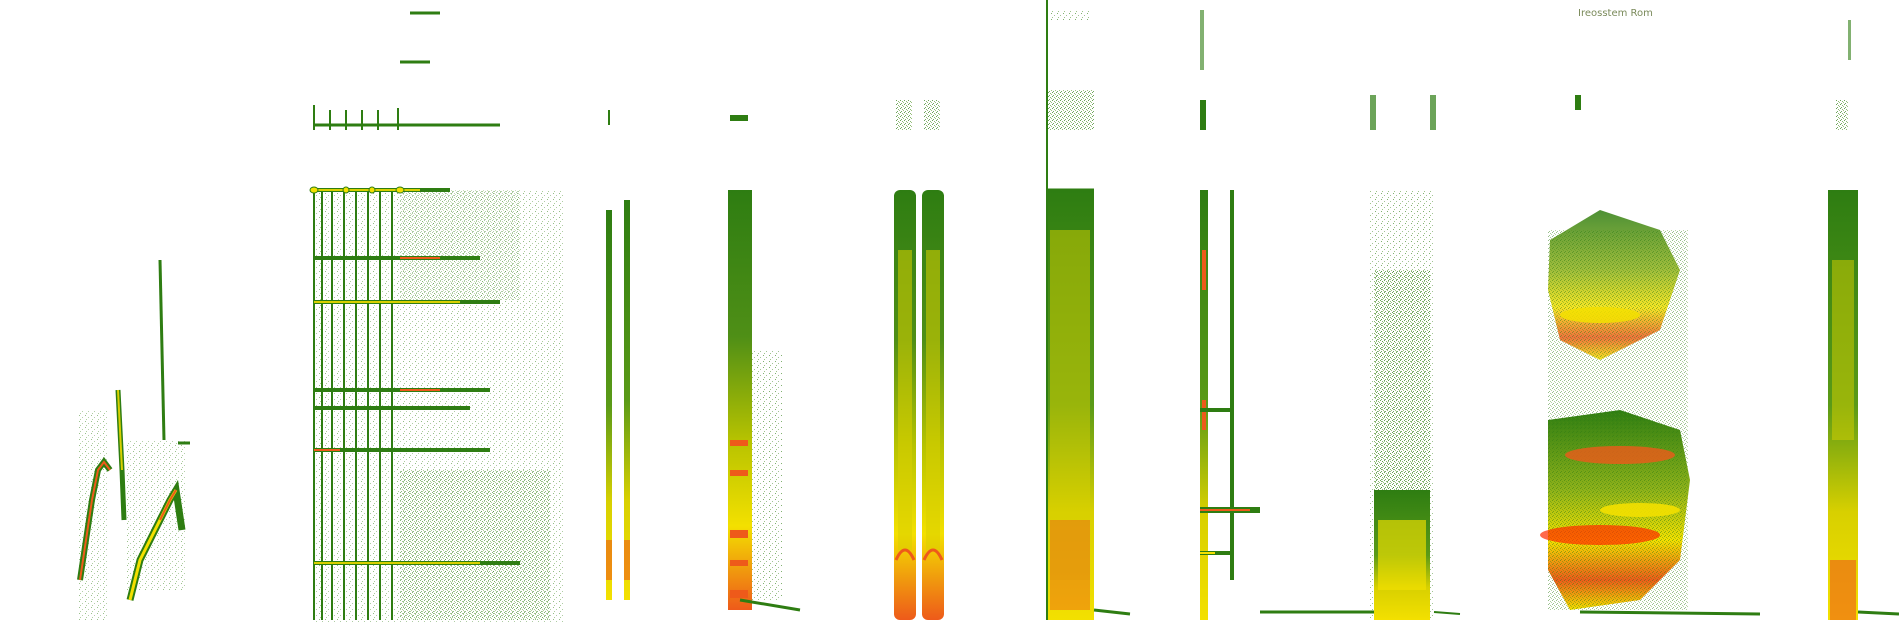 The image size is (1899, 625). I want to click on event-right-column, so click(1863, 320).